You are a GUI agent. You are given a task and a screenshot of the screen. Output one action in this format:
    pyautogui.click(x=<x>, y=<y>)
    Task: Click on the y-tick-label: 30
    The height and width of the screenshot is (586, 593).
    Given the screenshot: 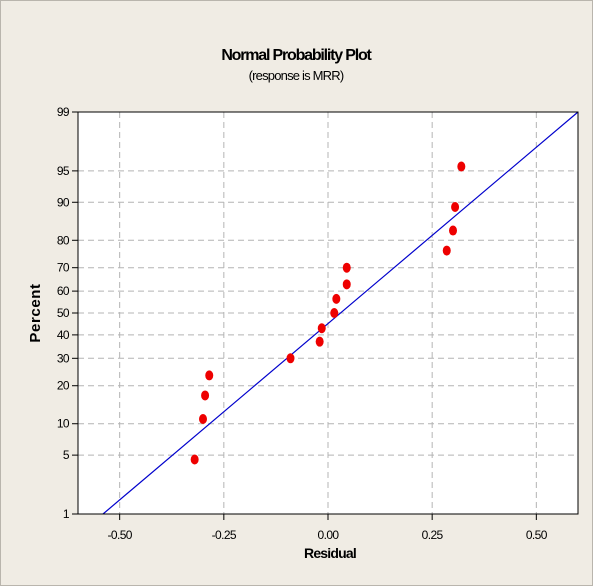 What is the action you would take?
    pyautogui.click(x=63, y=358)
    